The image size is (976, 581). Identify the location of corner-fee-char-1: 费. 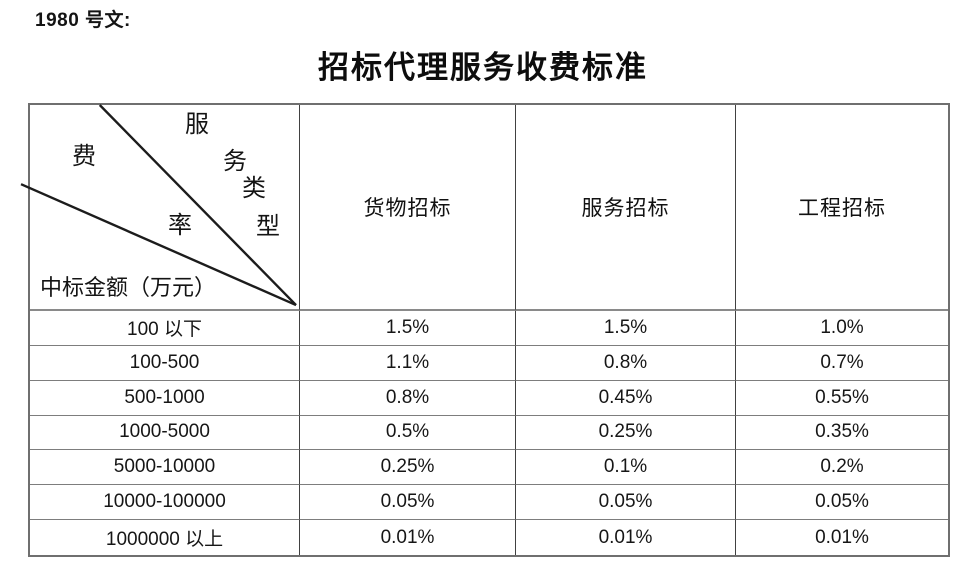
(84, 157).